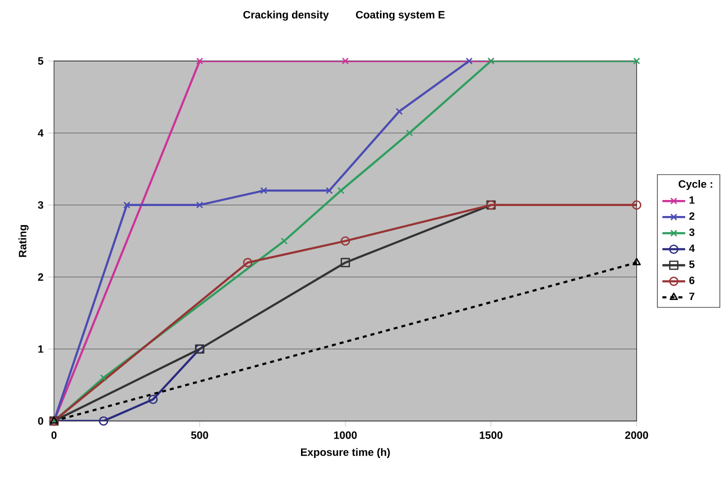 Image resolution: width=726 pixels, height=481 pixels. I want to click on x-tick-label: 0, so click(54, 435).